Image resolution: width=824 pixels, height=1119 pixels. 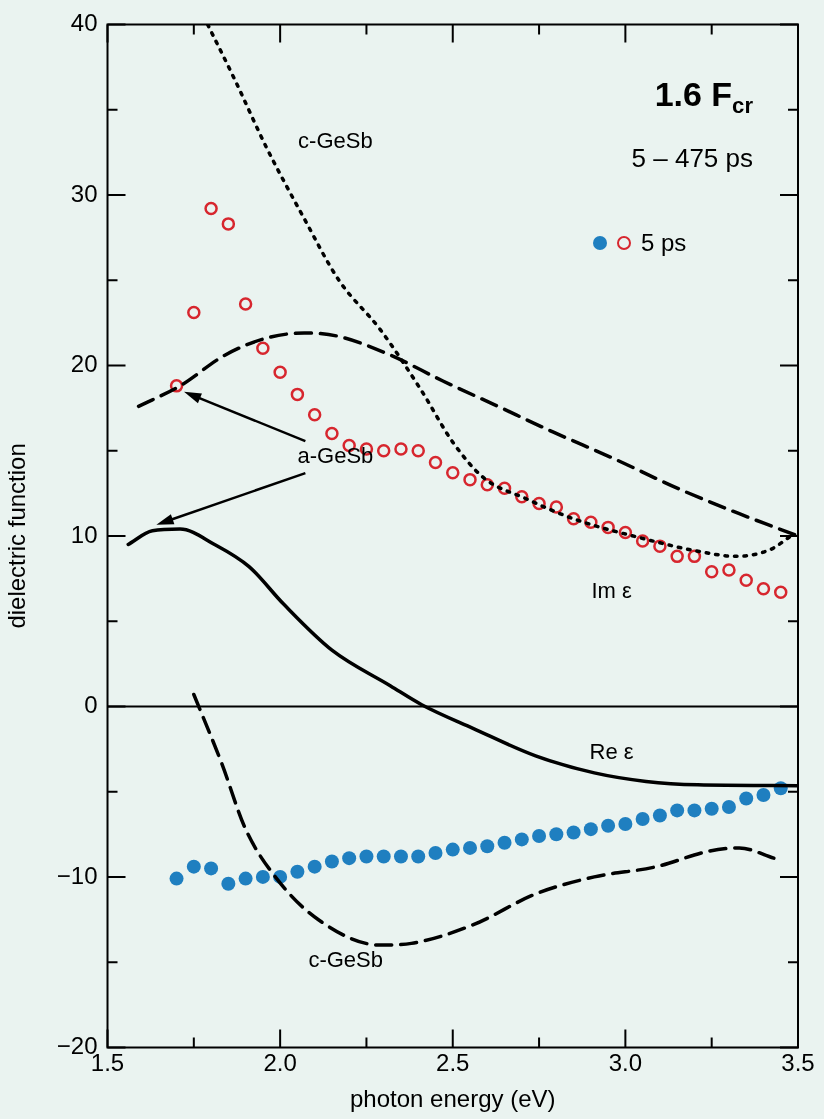 What do you see at coordinates (77, 875) in the screenshot?
I see `y-tick-label: −10` at bounding box center [77, 875].